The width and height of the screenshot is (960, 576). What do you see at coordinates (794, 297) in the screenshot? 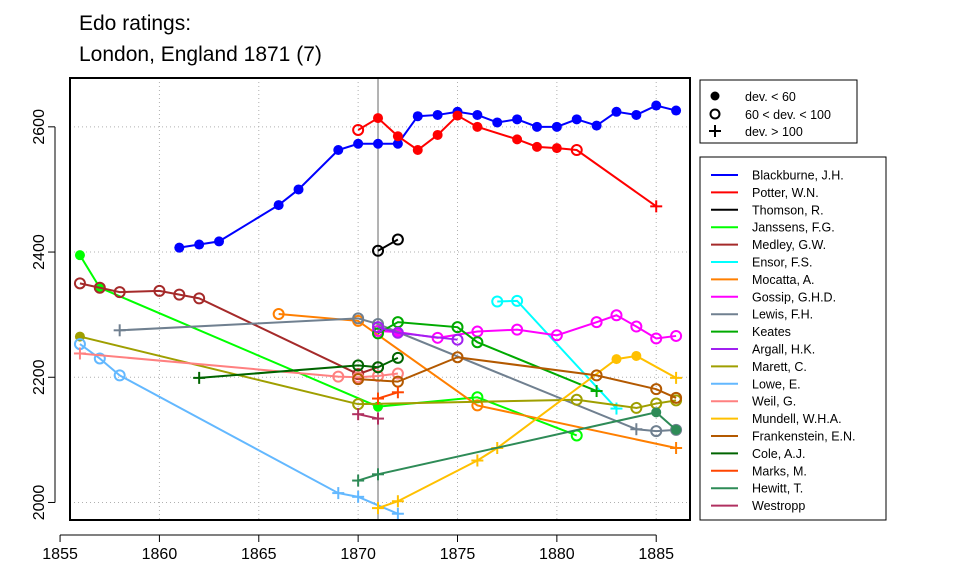
I see `legend-label-7: Gossip, G.H.D.` at bounding box center [794, 297].